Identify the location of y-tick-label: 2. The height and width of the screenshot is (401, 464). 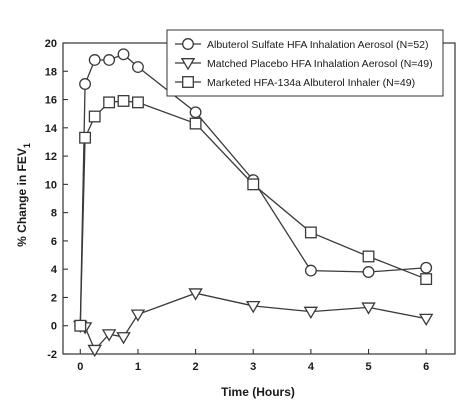
(54, 298).